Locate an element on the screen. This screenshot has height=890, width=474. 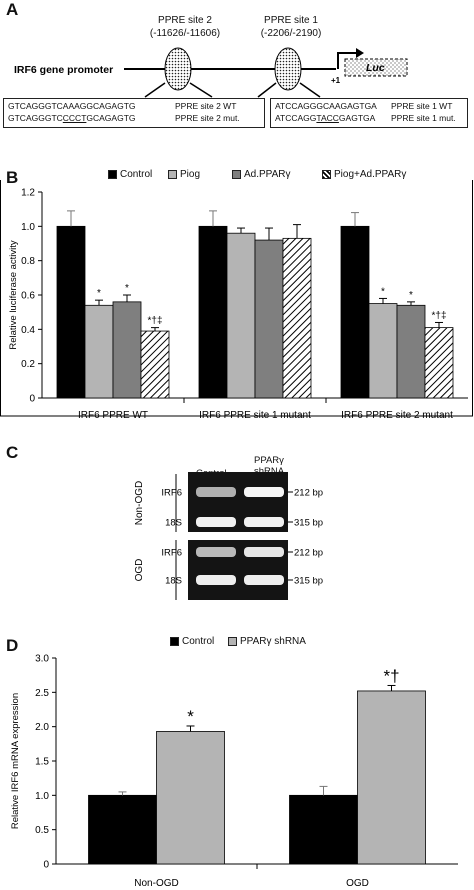
y-tick-label: 3.0 is located at coordinates (42, 659).